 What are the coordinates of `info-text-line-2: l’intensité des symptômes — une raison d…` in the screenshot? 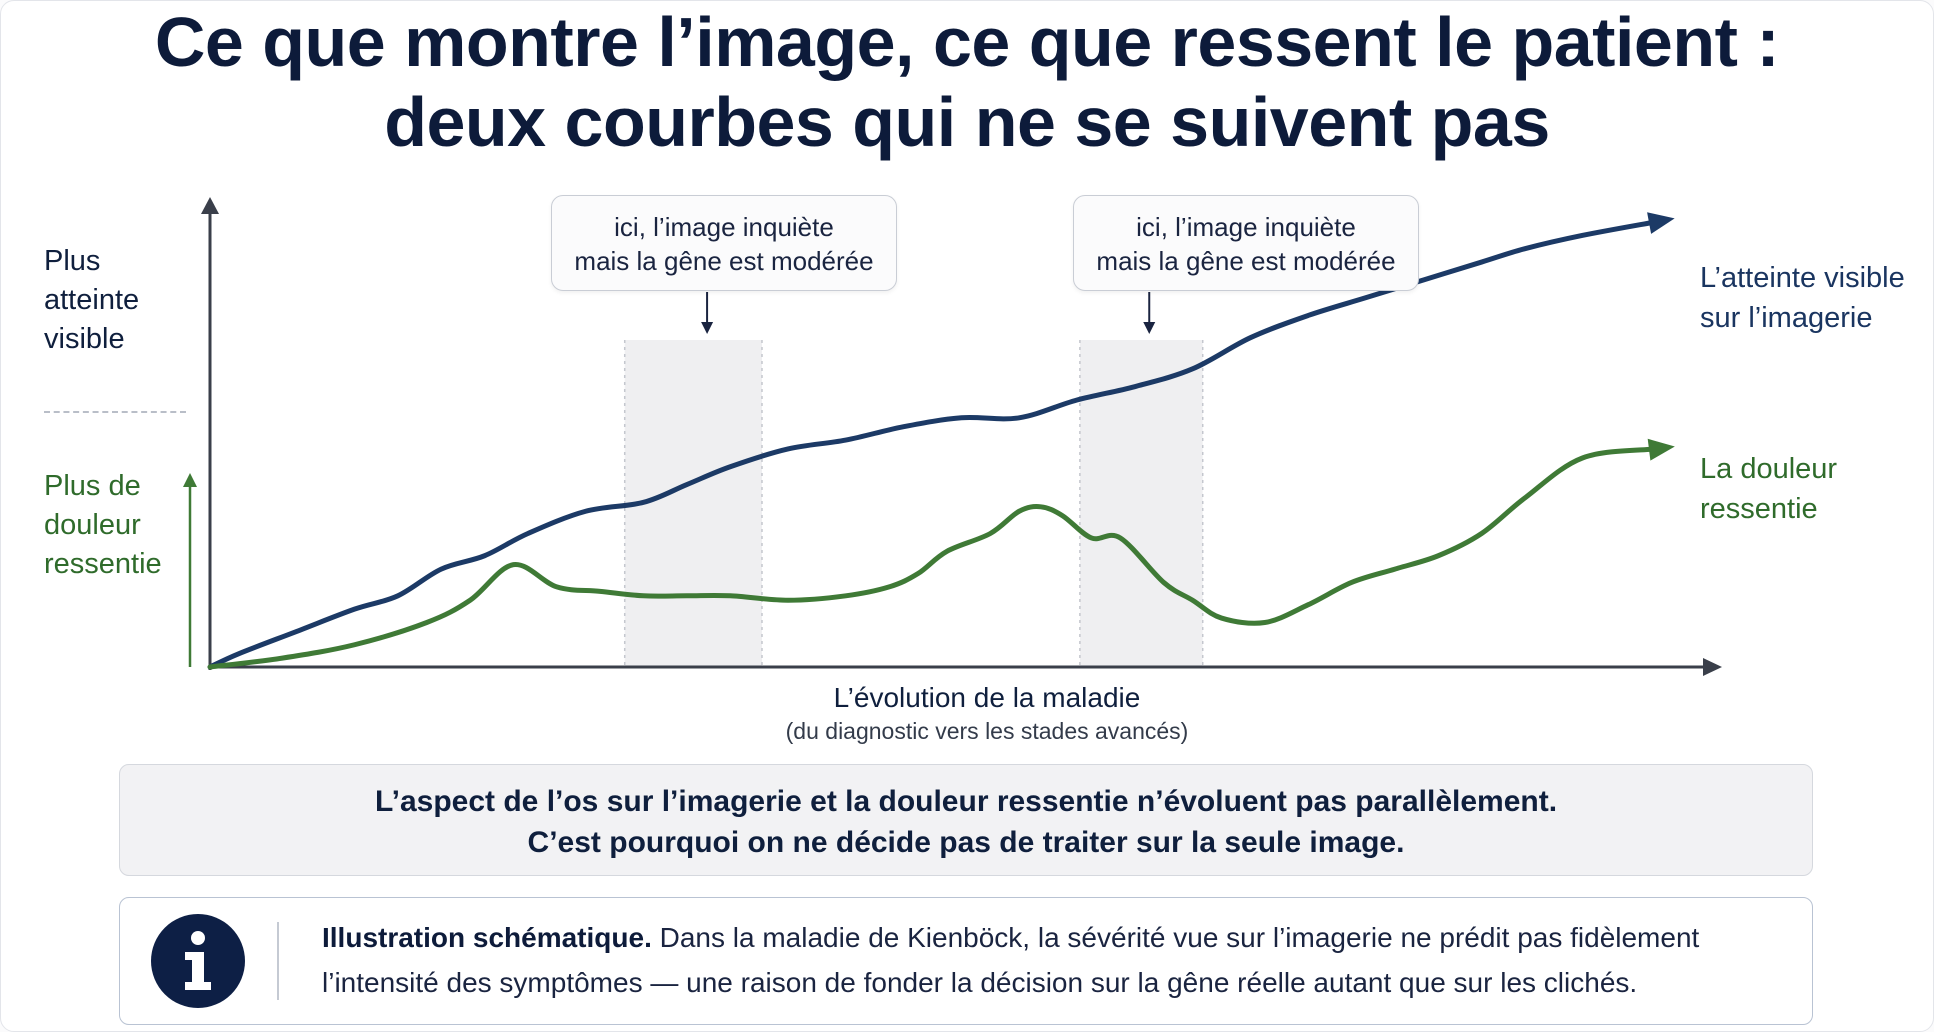 It's located at (980, 982).